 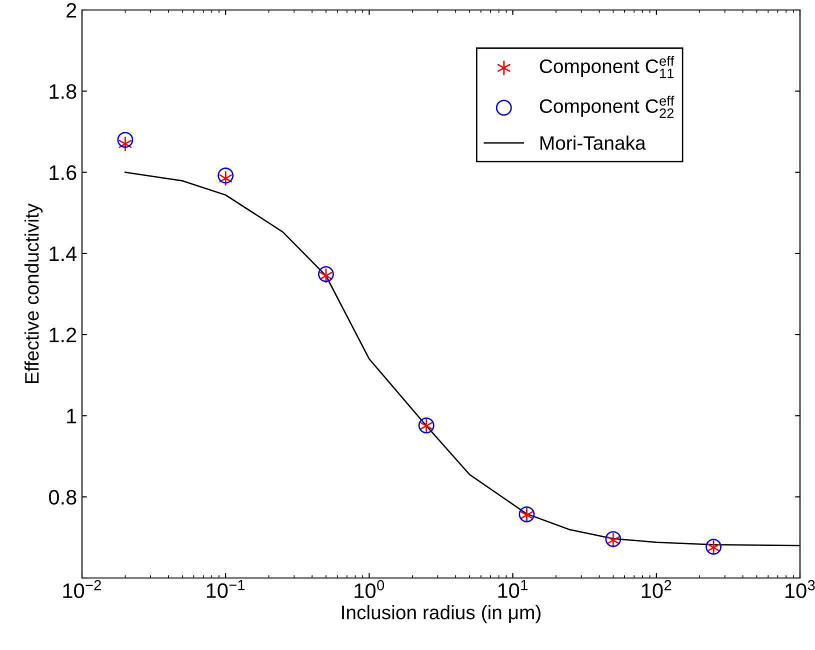 I want to click on y-tick-label: 1.4, so click(x=63, y=253).